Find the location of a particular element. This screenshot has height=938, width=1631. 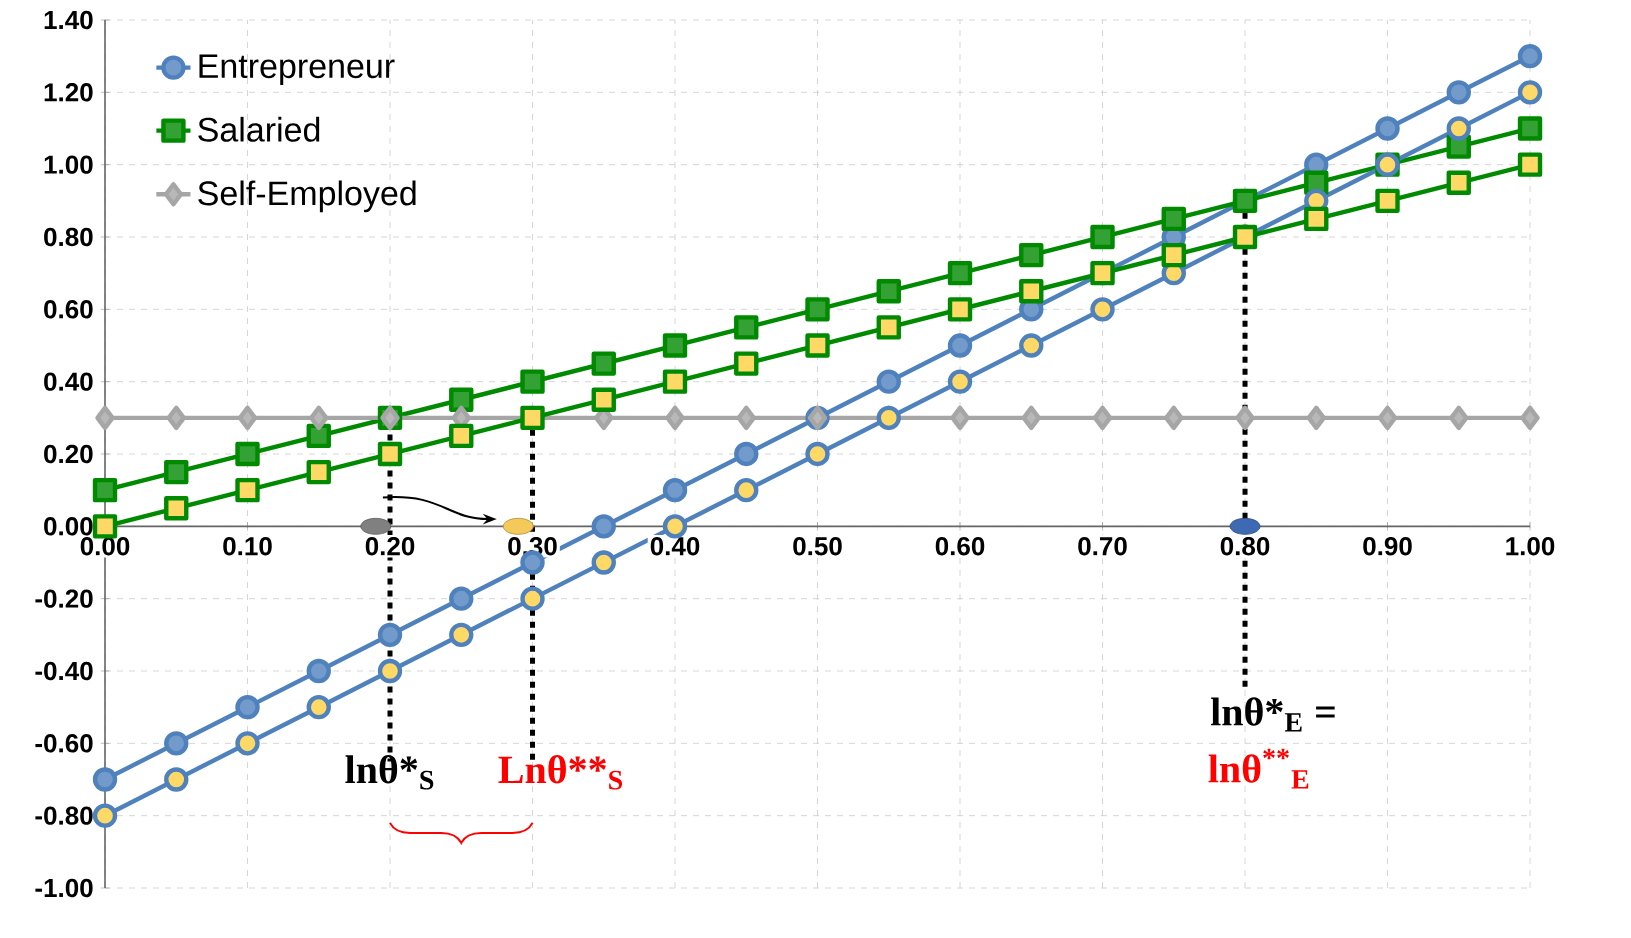

x-tick-label: 0.90 is located at coordinates (1387, 546).